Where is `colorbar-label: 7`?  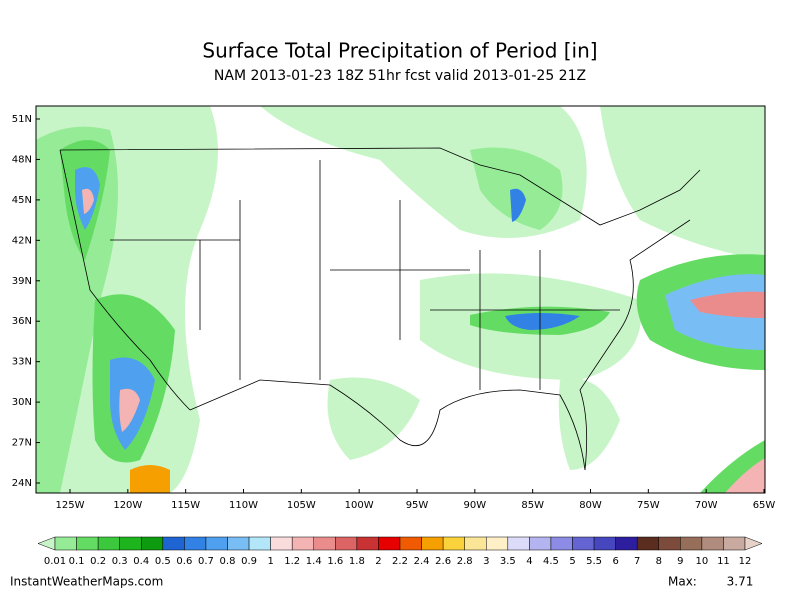 colorbar-label: 7 is located at coordinates (637, 561).